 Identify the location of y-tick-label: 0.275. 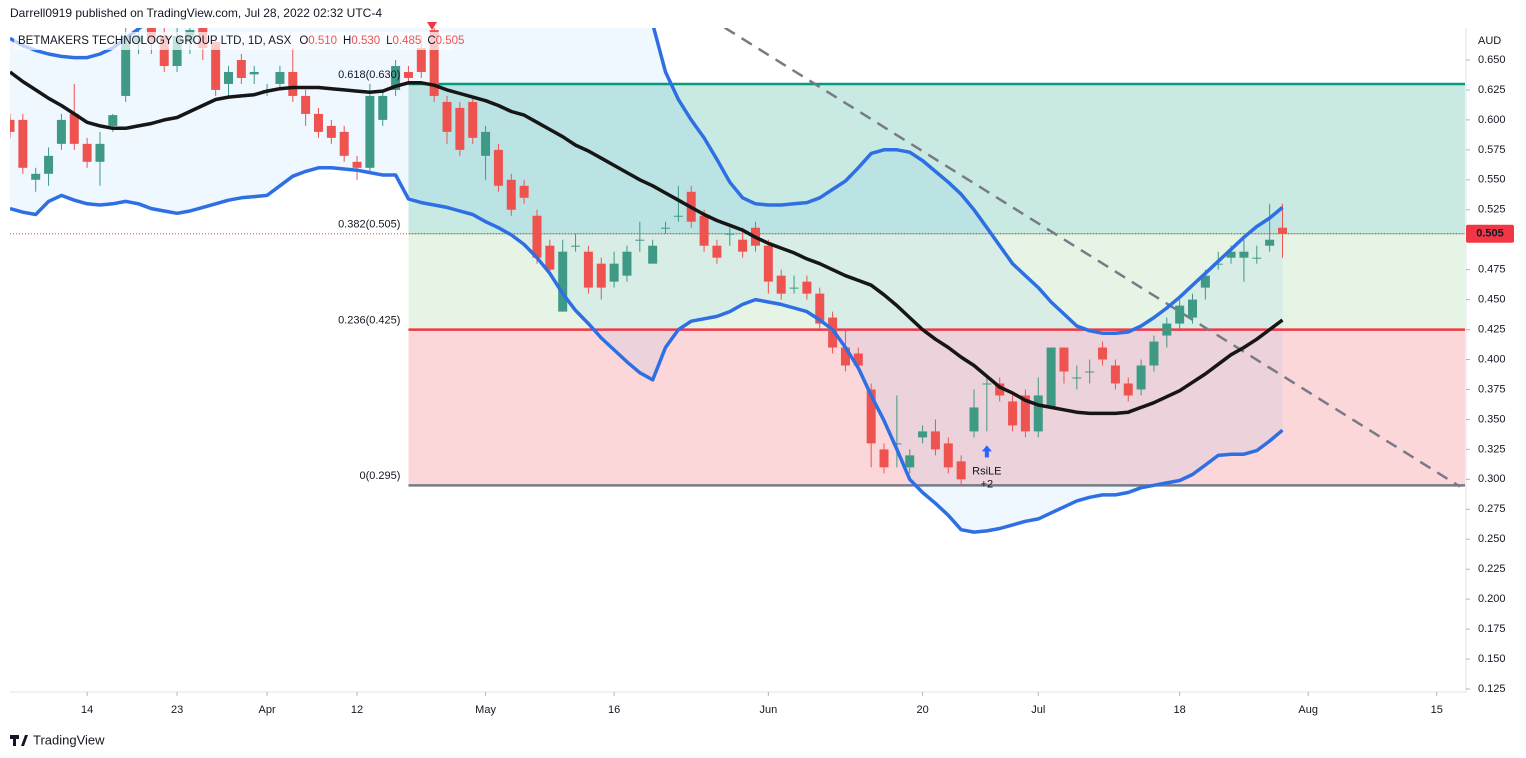
(1492, 509).